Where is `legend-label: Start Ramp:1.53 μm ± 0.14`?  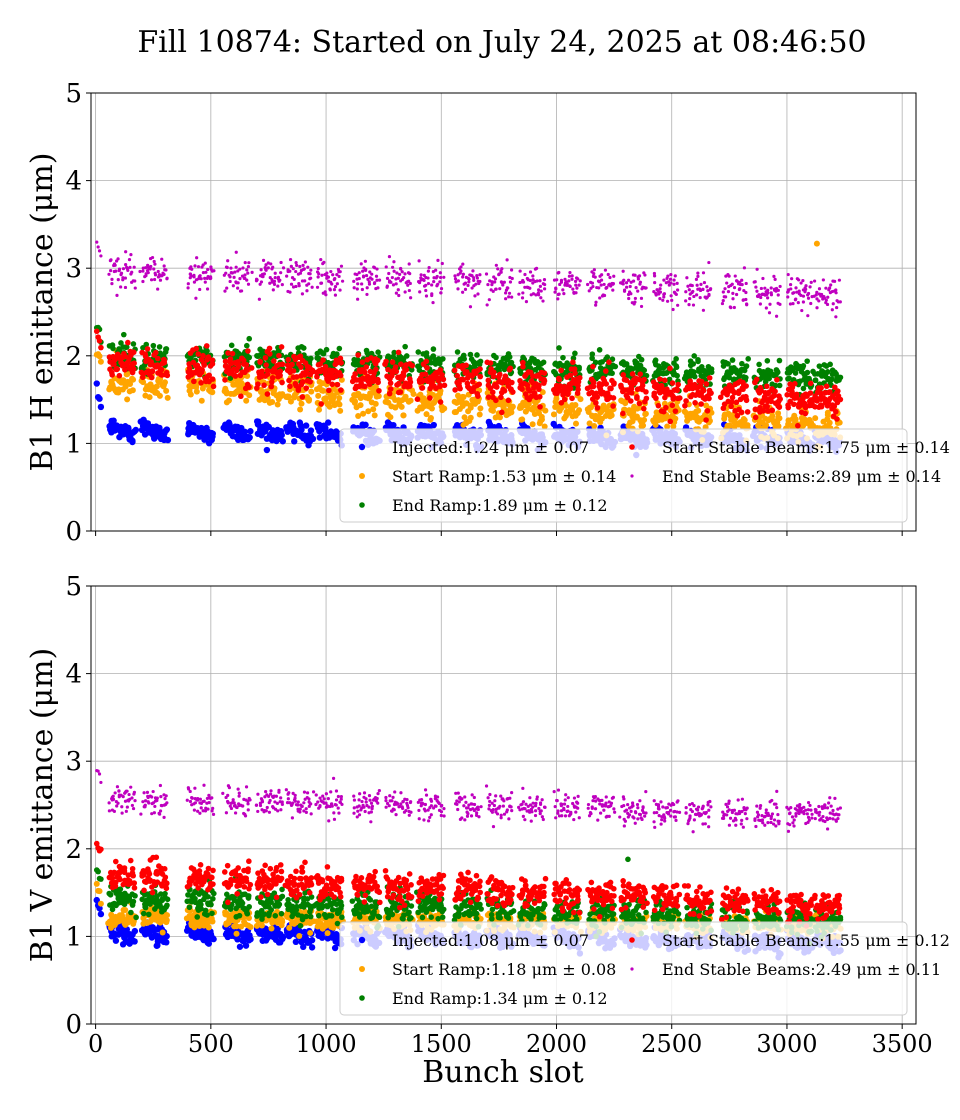
legend-label: Start Ramp:1.53 μm ± 0.14 is located at coordinates (504, 476).